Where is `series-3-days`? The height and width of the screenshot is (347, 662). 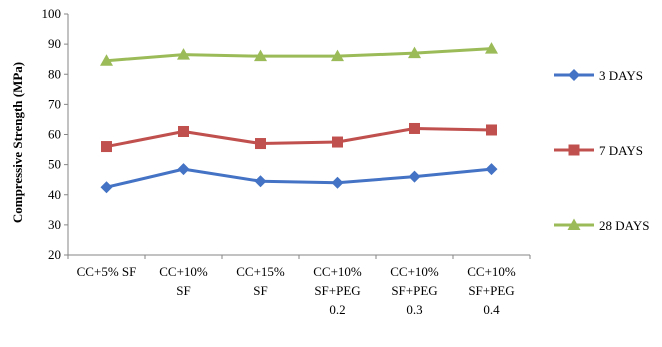 series-3-days is located at coordinates (299, 178).